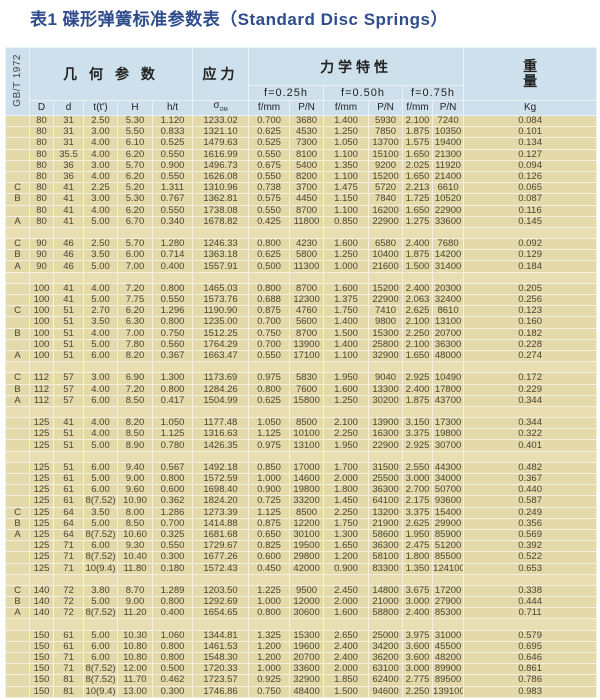 Image resolution: width=600 pixels, height=700 pixels. What do you see at coordinates (172, 356) in the screenshot?
I see `cell-h-t: 0.367` at bounding box center [172, 356].